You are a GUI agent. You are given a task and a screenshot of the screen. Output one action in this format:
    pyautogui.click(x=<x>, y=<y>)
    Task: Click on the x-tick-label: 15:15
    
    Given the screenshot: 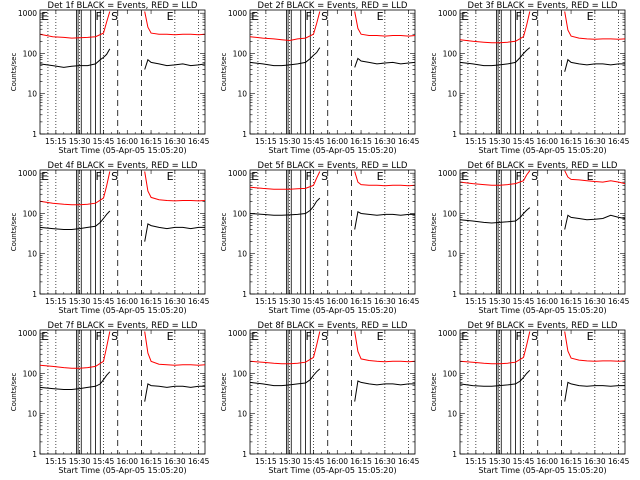 What is the action you would take?
    pyautogui.click(x=476, y=461)
    